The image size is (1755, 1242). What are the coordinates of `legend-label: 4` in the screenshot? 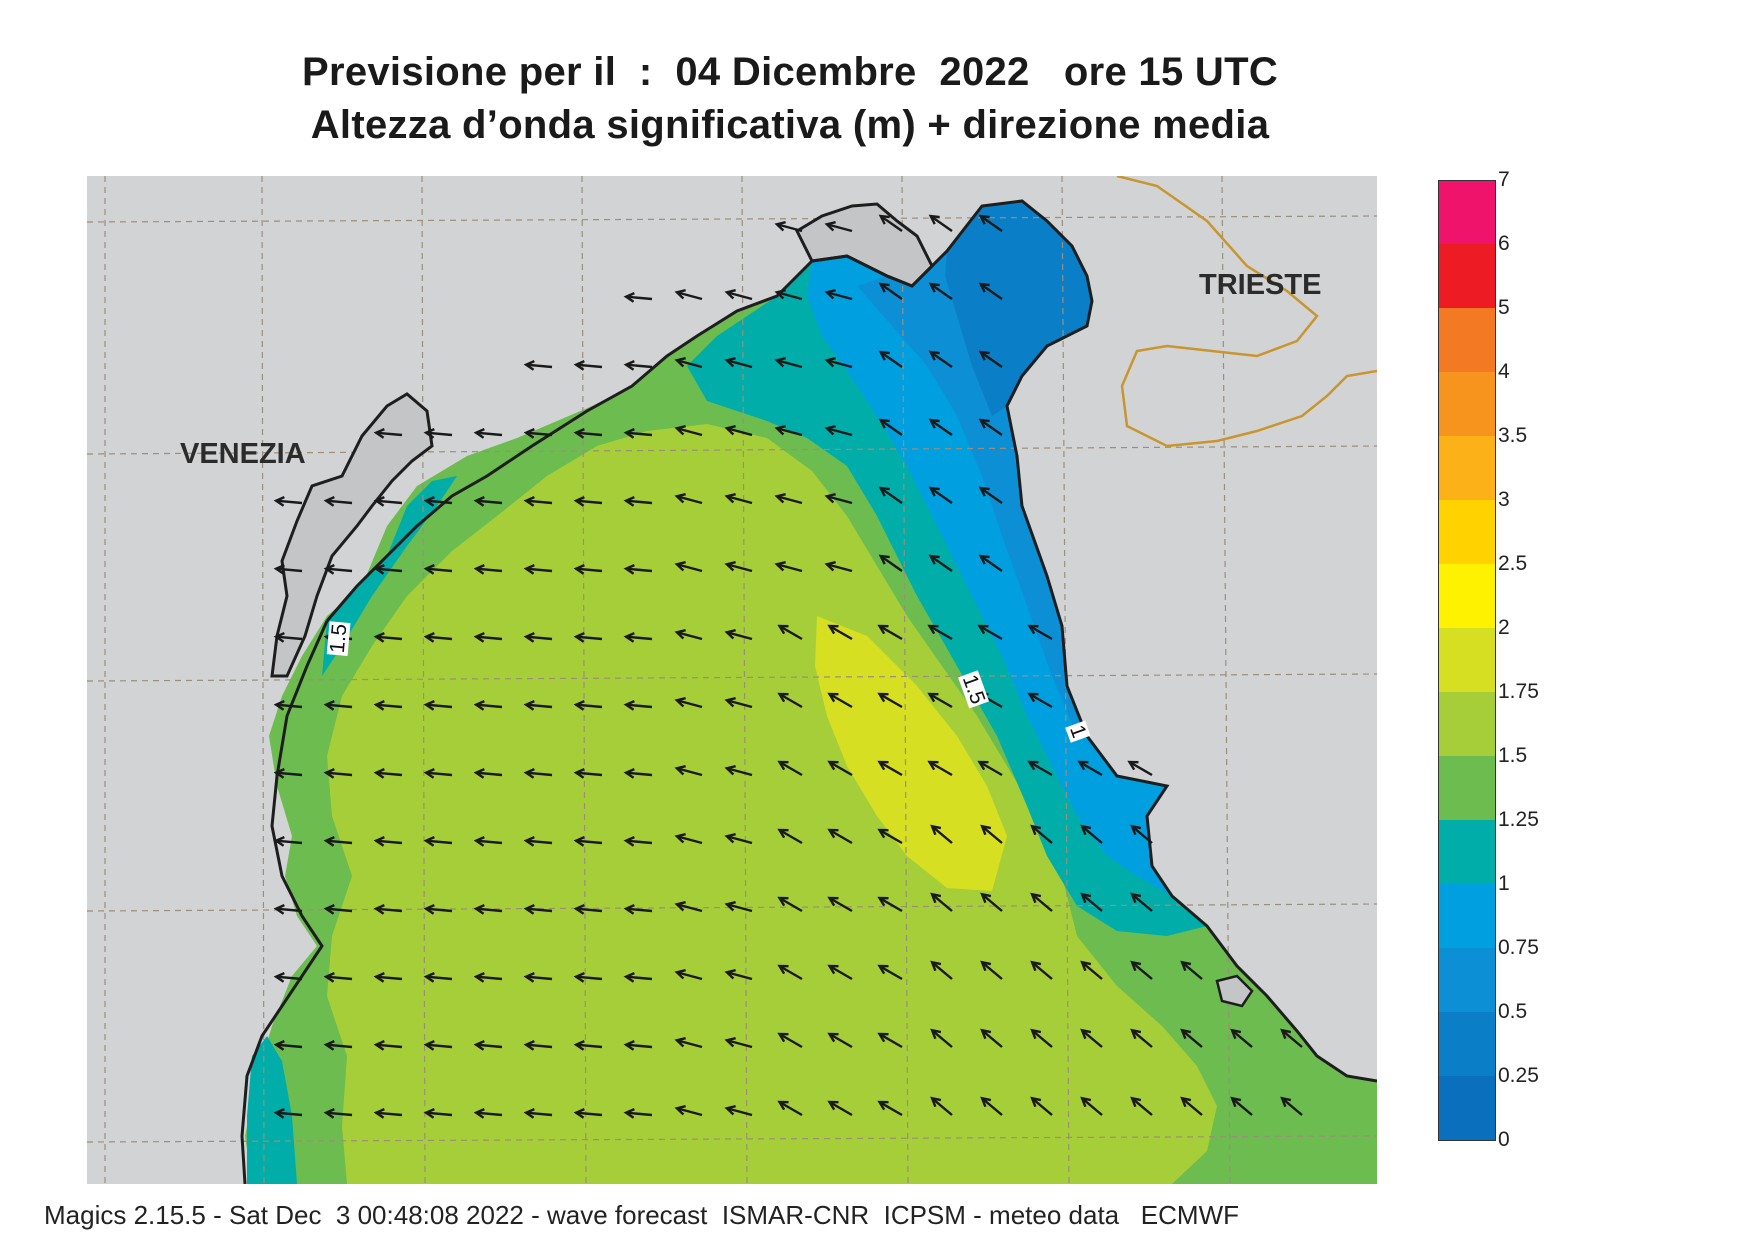 It's located at (1504, 371).